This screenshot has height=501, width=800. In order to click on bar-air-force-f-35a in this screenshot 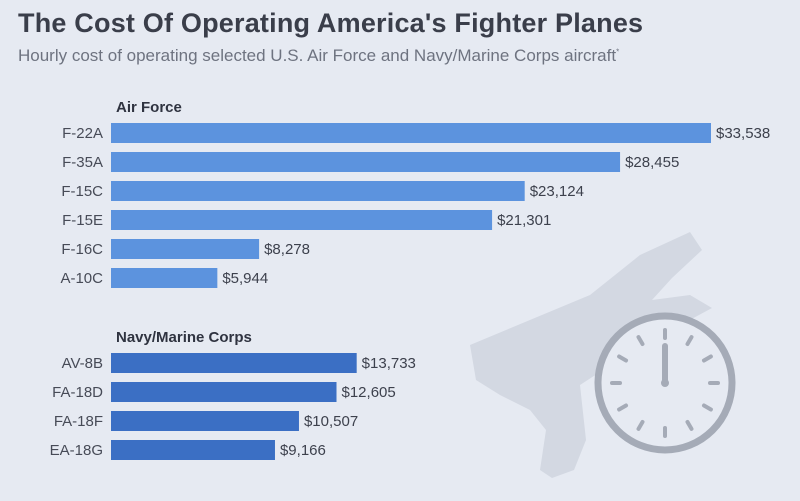, I will do `click(366, 162)`.